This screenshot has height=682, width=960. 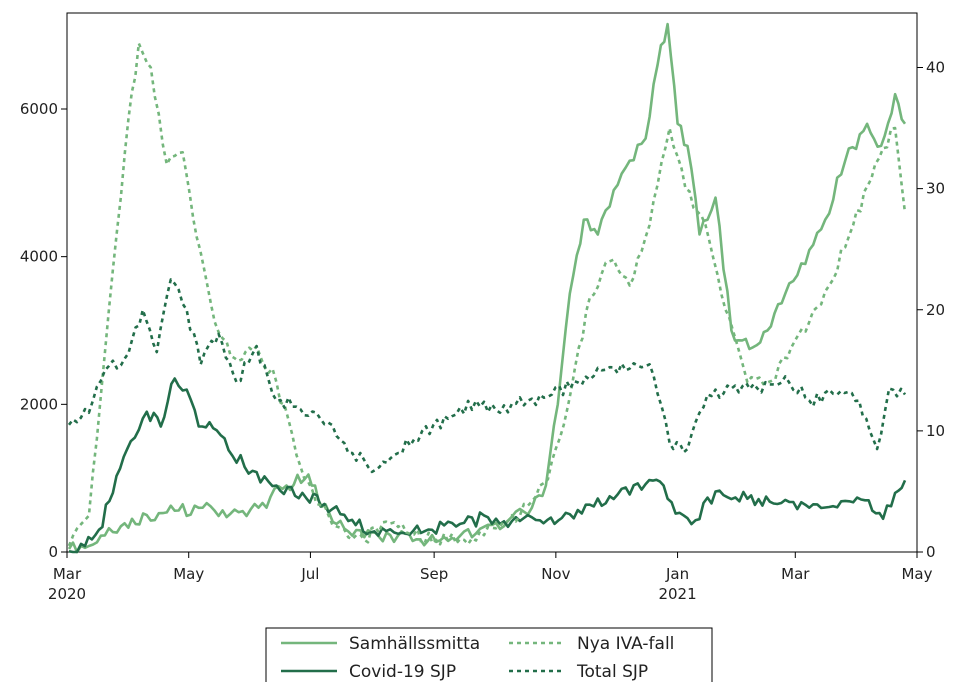 I want to click on y-left-tick-label: 2000, so click(x=39, y=404).